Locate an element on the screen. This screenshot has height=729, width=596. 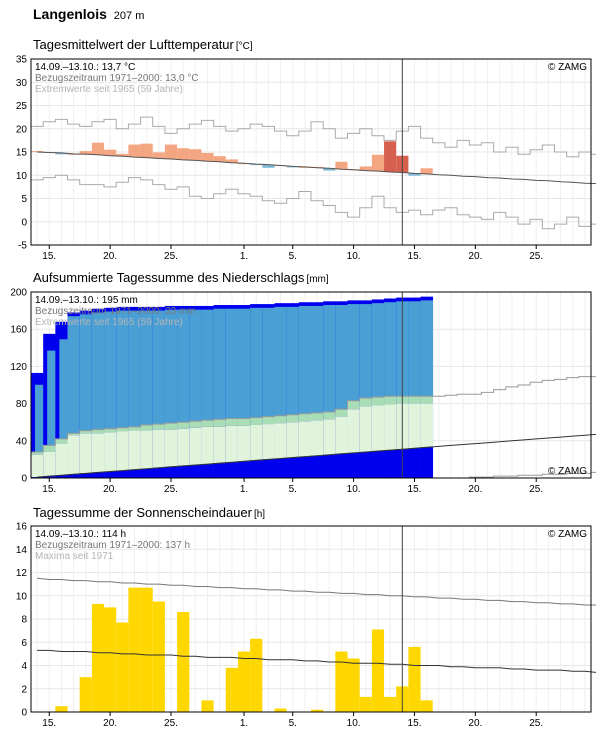
y-tick-label: 20 is located at coordinates (22, 129).